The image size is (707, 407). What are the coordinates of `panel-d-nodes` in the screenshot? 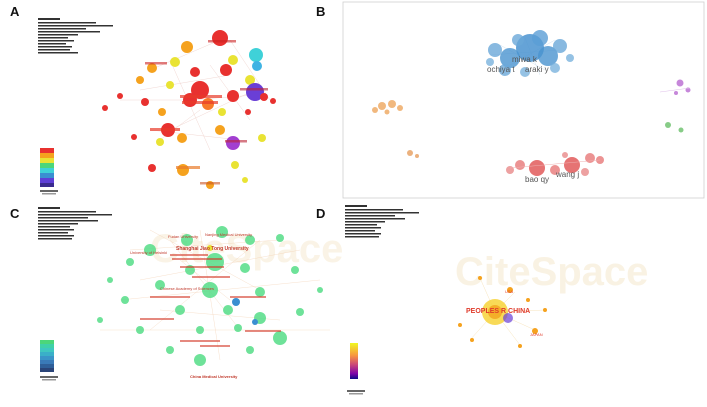 It's located at (502, 312).